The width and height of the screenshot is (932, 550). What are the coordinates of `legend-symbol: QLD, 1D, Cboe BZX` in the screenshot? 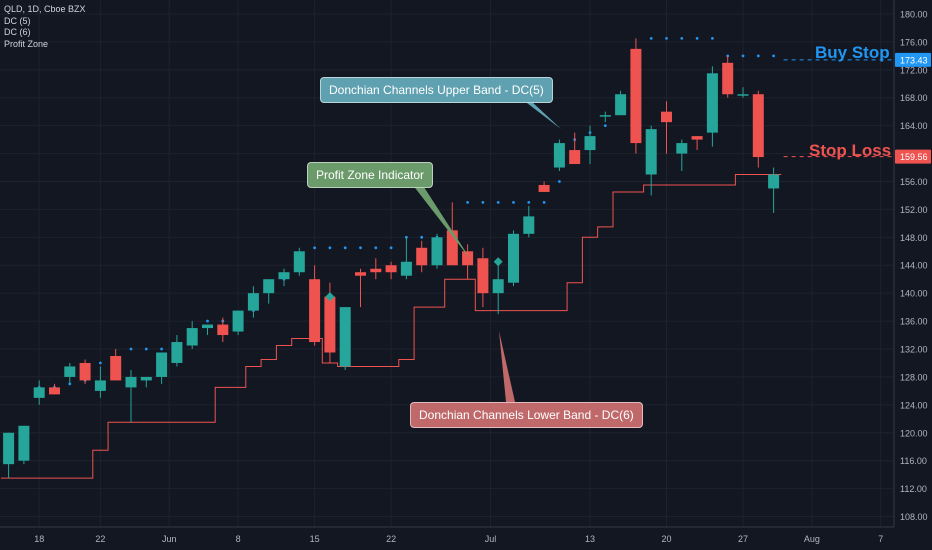 It's located at (45, 9).